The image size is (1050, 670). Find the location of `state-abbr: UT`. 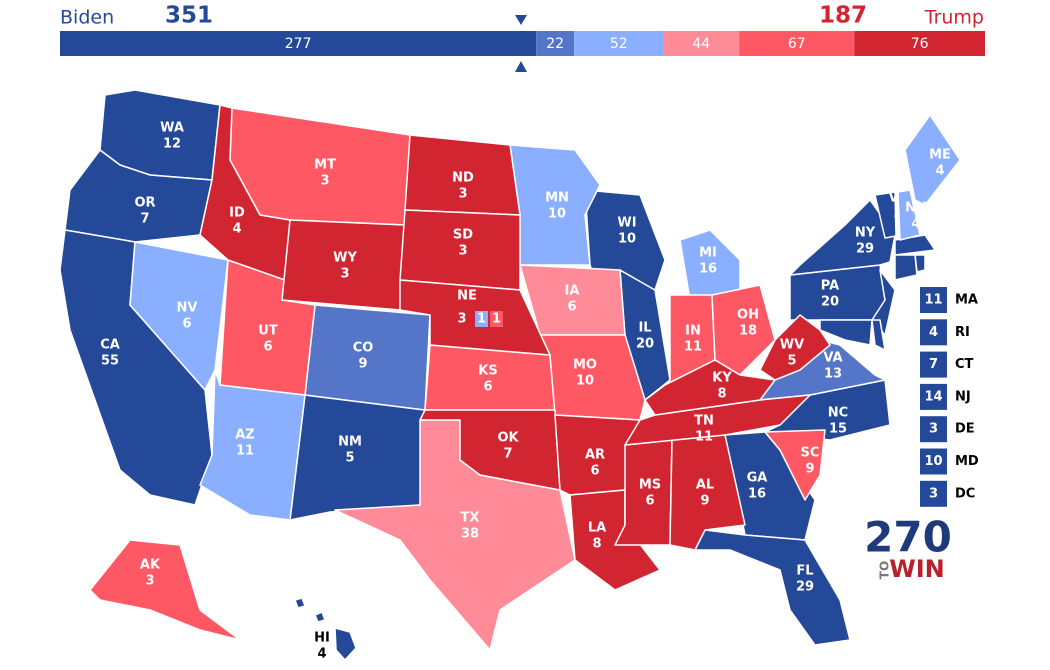

state-abbr: UT is located at coordinates (268, 331).